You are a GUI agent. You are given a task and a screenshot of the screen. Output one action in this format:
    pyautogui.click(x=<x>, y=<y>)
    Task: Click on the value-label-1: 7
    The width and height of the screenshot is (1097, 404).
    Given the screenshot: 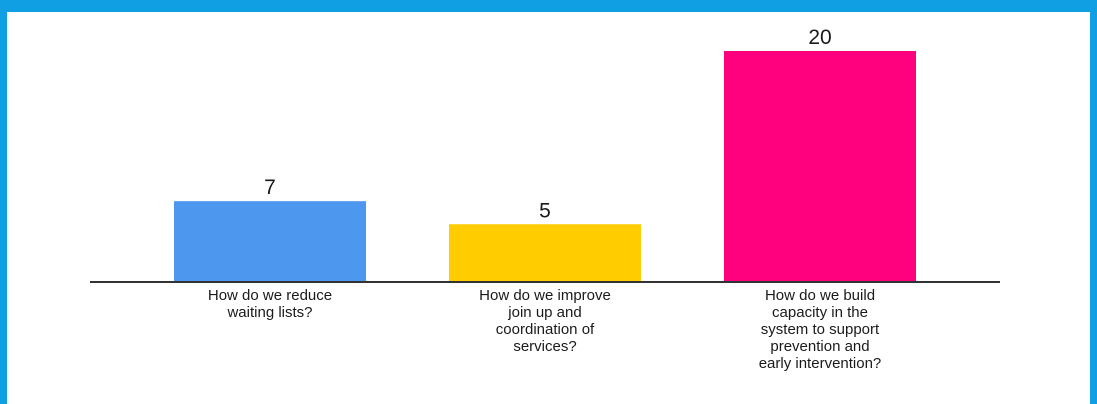 What is the action you would take?
    pyautogui.click(x=270, y=187)
    